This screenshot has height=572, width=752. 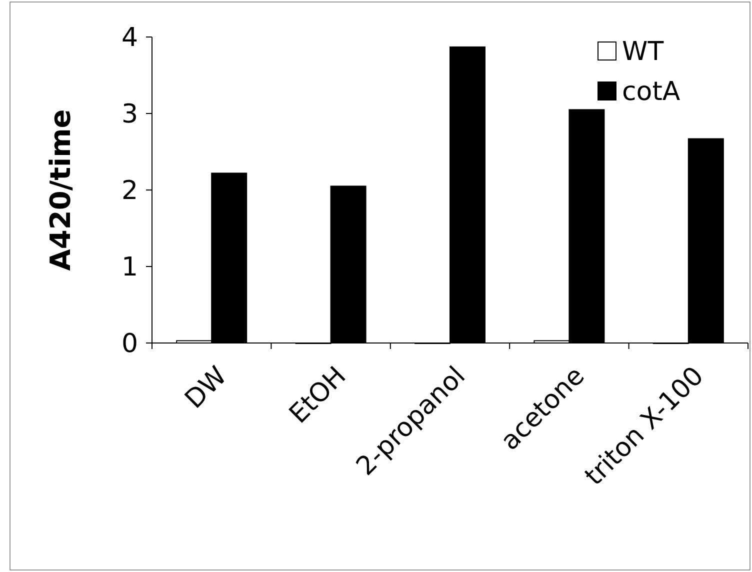 What do you see at coordinates (651, 92) in the screenshot?
I see `legend-label: cotA` at bounding box center [651, 92].